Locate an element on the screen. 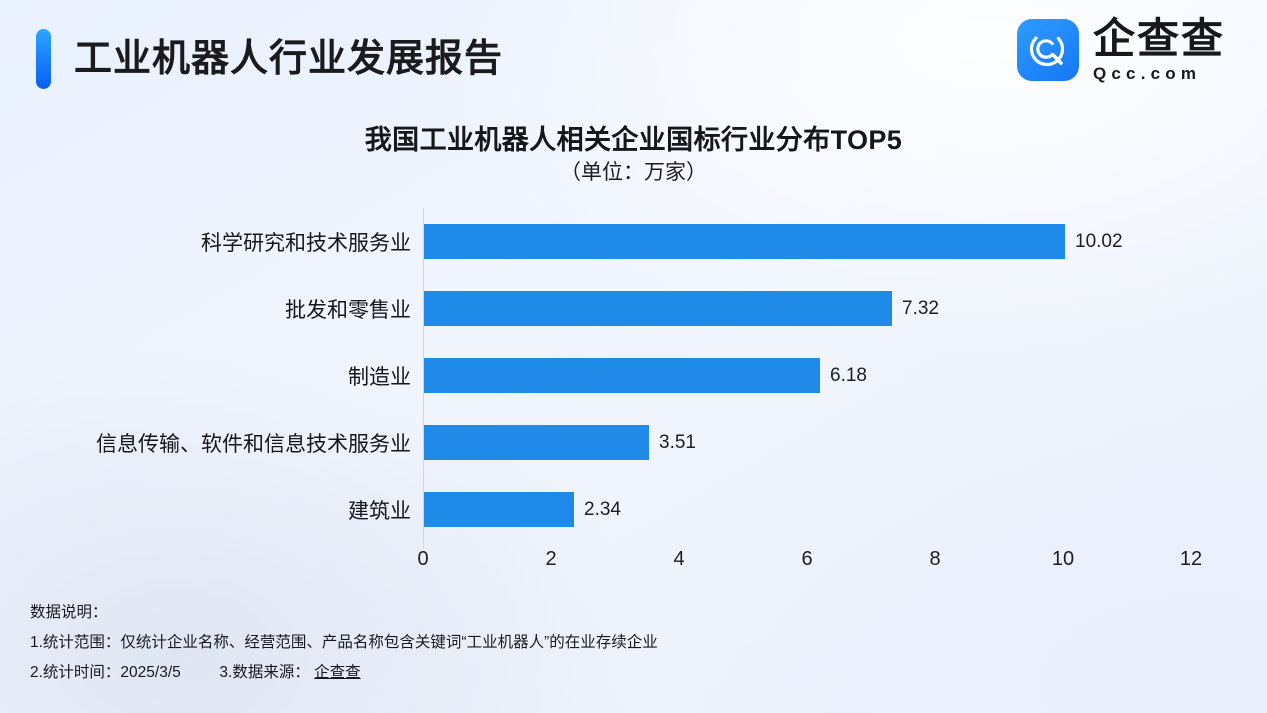 The width and height of the screenshot is (1267, 713). chart-title: 我国工业机器人相关企业国标行业分布TOP5 is located at coordinates (633, 140).